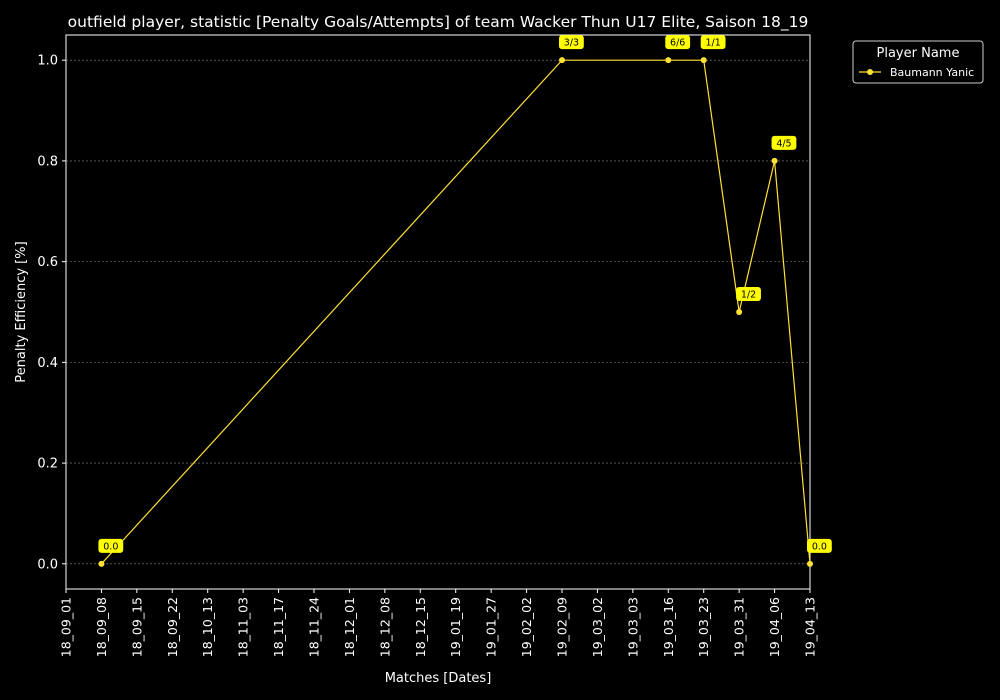 This screenshot has width=1000, height=700. What do you see at coordinates (870, 72) in the screenshot?
I see `legend-marker-sample` at bounding box center [870, 72].